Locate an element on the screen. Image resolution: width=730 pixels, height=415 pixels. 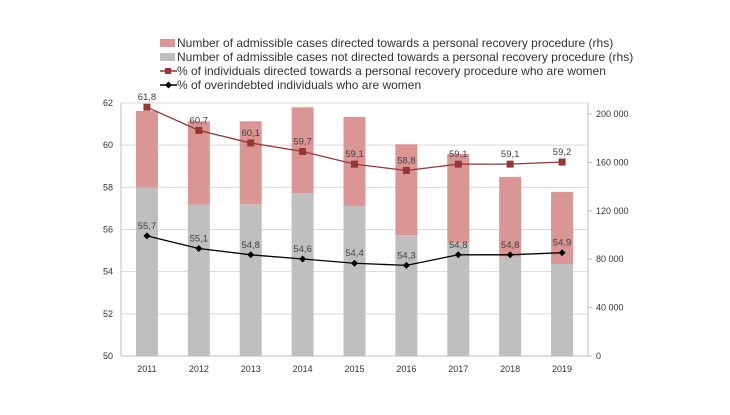
right-tick-label: 80 000 is located at coordinates (610, 259).